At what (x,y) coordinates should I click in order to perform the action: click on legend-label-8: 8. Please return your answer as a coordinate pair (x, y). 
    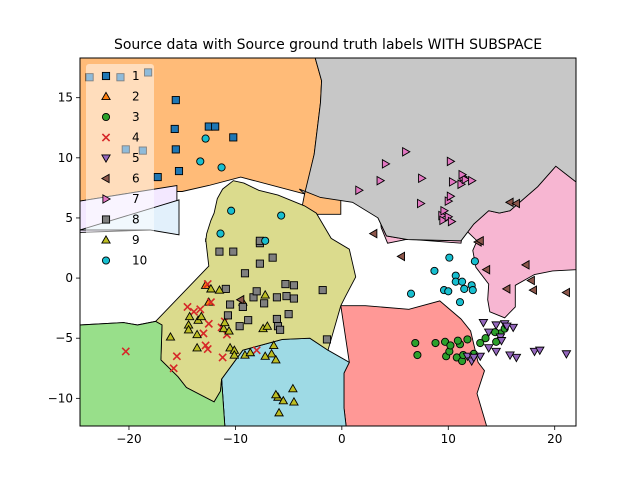
    Looking at the image, I should click on (136, 220).